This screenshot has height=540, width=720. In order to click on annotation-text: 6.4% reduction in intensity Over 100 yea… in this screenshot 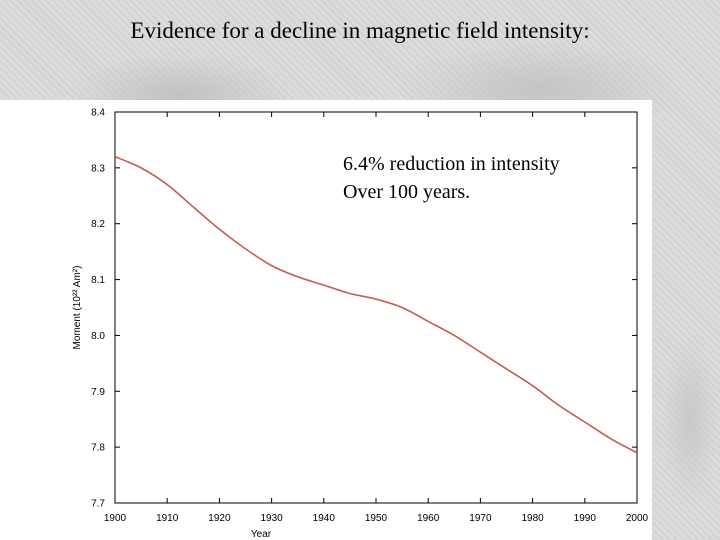, I will do `click(451, 178)`.